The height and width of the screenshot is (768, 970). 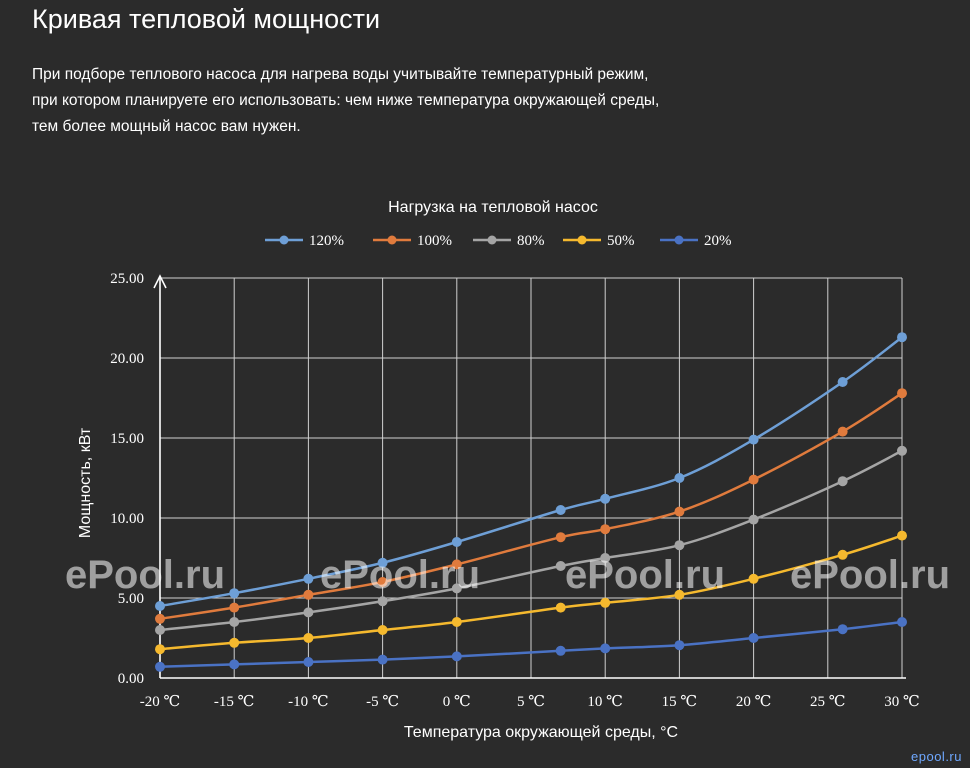 I want to click on y-tick-label: 5.00, so click(x=131, y=599).